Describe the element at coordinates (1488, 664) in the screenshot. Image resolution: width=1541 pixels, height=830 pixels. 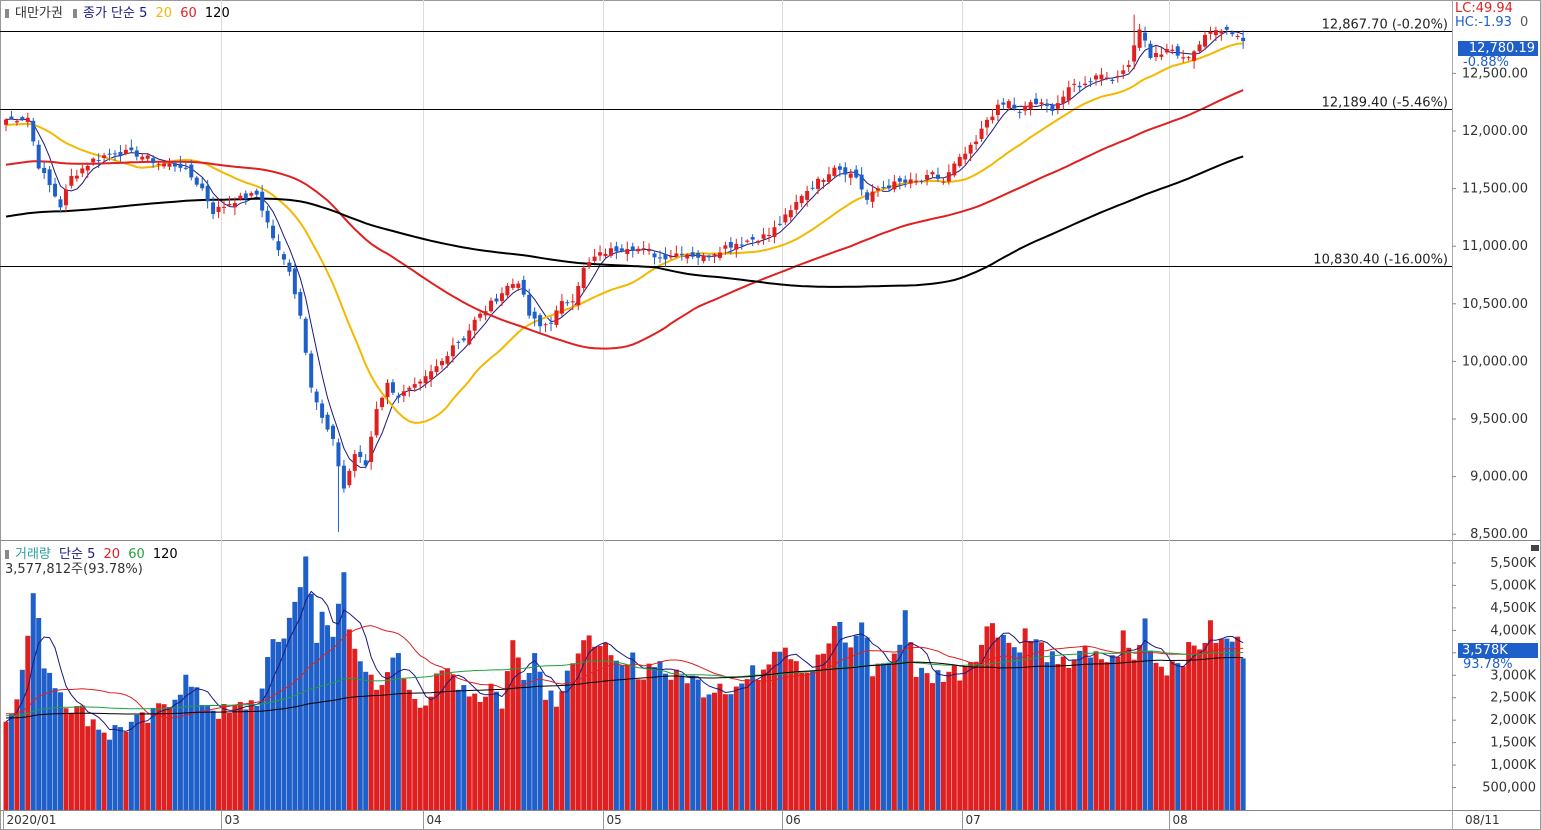
I see `current-volume-pct: 93.78%` at that location.